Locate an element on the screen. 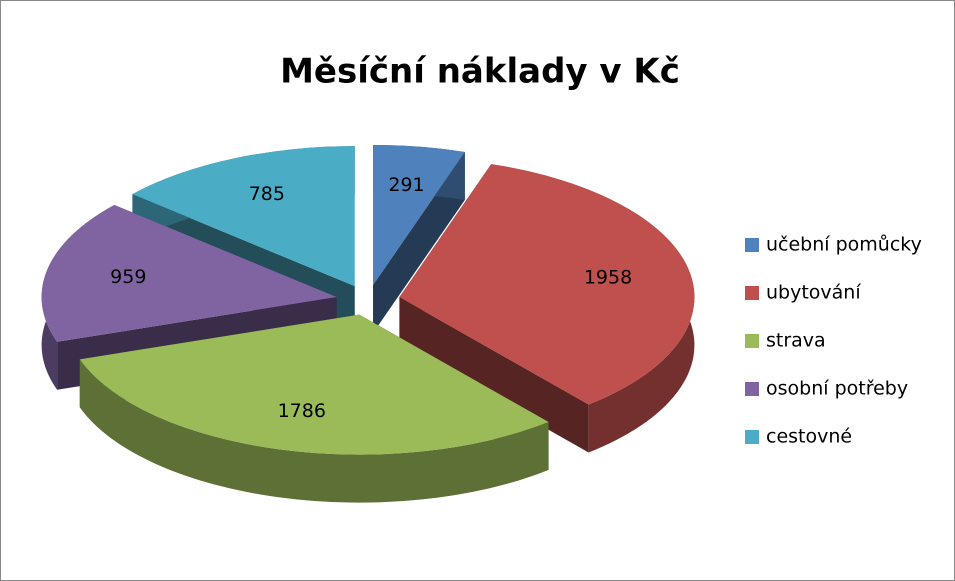 Image resolution: width=955 pixels, height=581 pixels. data-label: 959 is located at coordinates (128, 277).